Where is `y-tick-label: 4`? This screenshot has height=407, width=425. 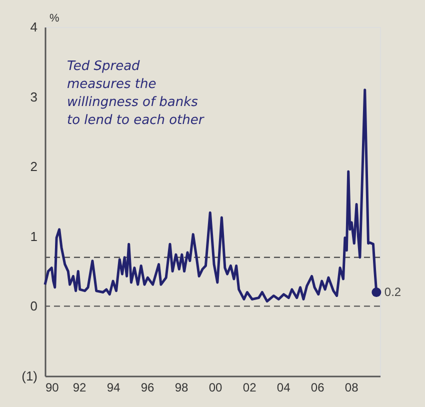
y-tick-label: 4 is located at coordinates (34, 27).